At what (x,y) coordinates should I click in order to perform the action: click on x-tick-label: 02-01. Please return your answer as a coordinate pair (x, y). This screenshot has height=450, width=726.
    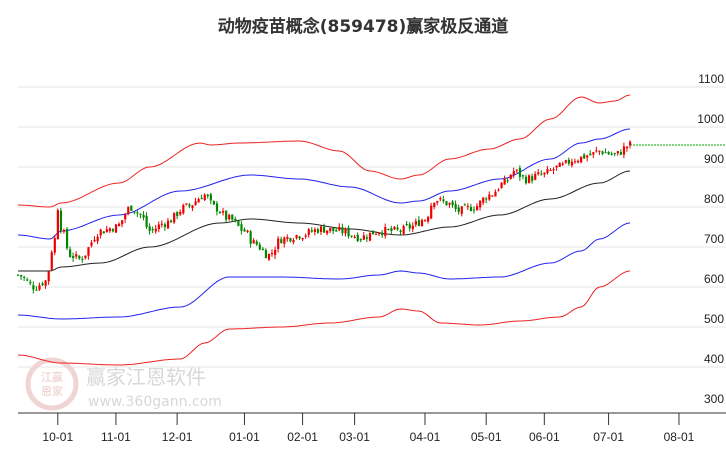
    Looking at the image, I should click on (302, 437).